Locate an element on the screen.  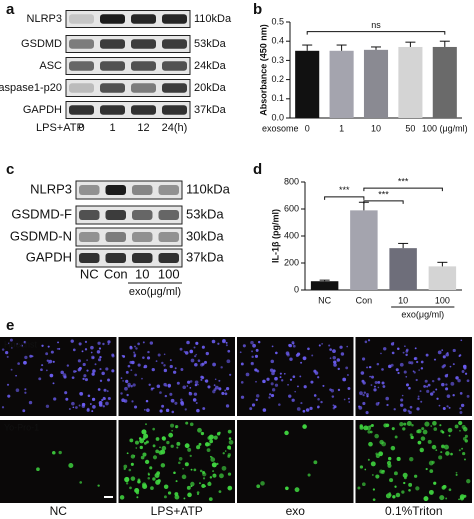
lane-label: 1 is located at coordinates (112, 128).